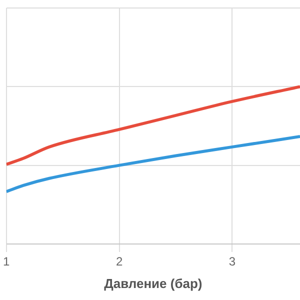 This screenshot has width=300, height=300. I want to click on x-axis-title: Давление (бар), so click(153, 283).